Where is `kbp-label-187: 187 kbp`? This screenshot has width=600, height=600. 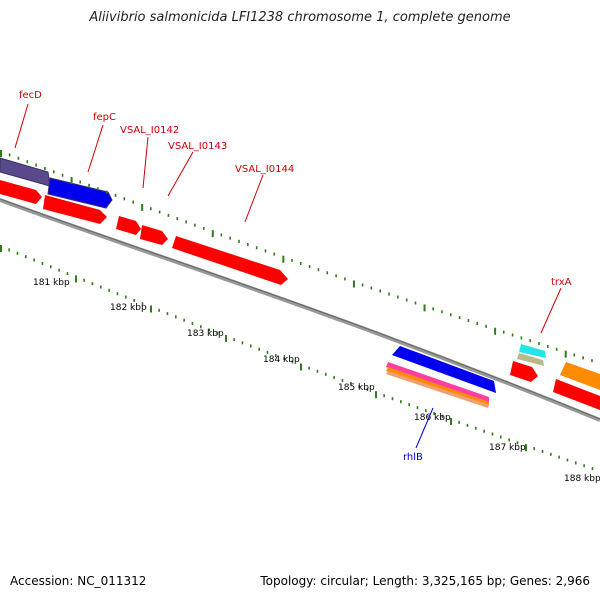 kbp-label-187: 187 kbp is located at coordinates (507, 448).